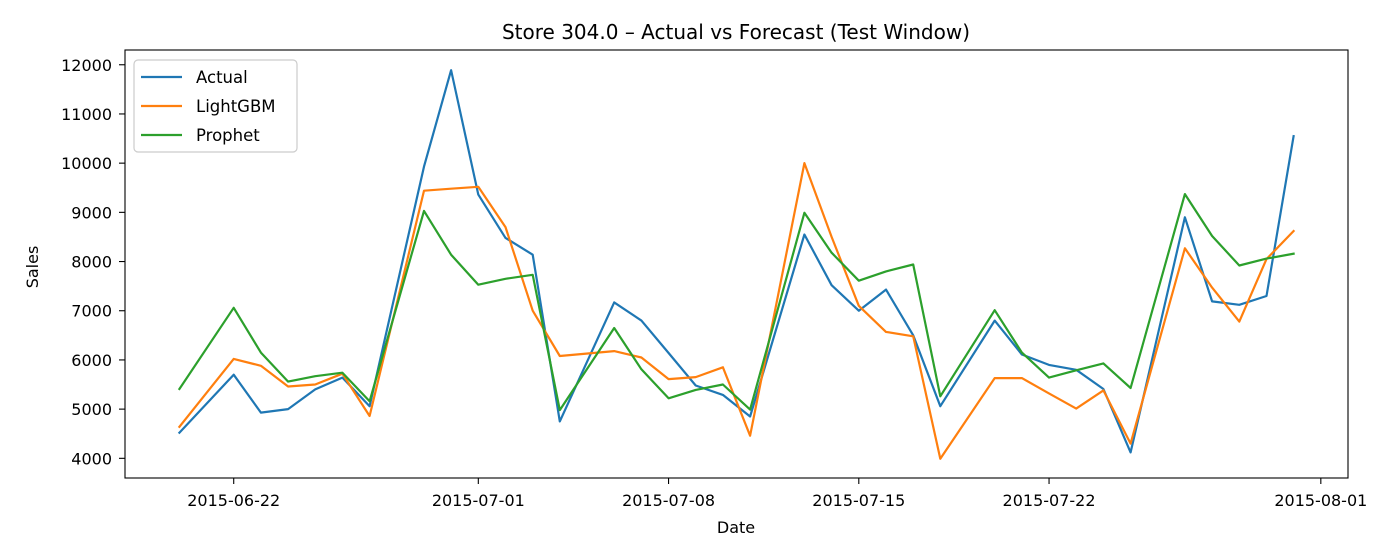 The width and height of the screenshot is (1400, 560). What do you see at coordinates (91, 212) in the screenshot?
I see `y-tick-label: 9000` at bounding box center [91, 212].